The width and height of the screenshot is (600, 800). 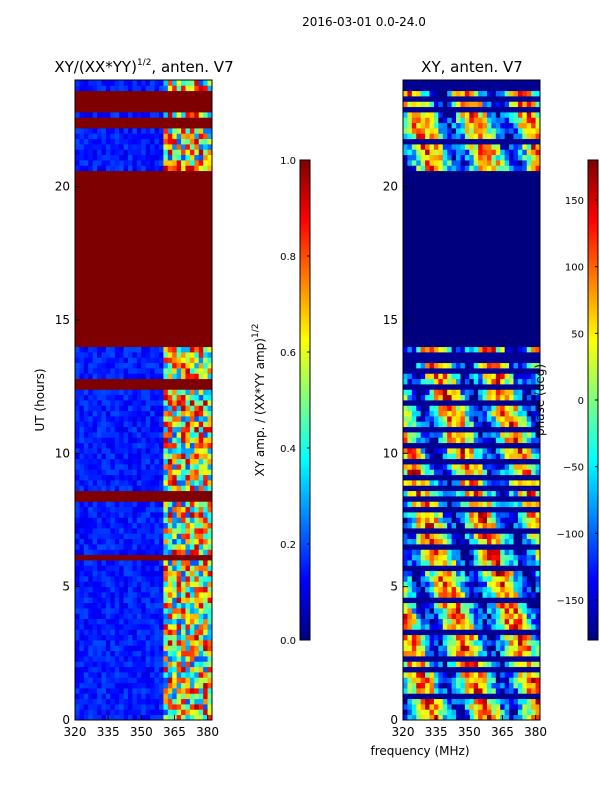 What do you see at coordinates (108, 732) in the screenshot?
I see `x-tick-label: 335` at bounding box center [108, 732].